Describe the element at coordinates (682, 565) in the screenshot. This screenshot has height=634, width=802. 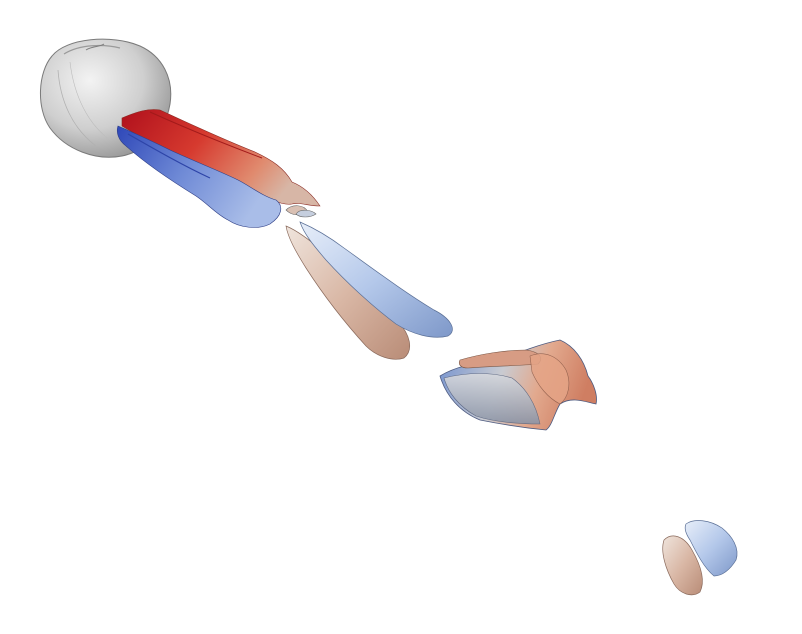
I see `vortex-pair-3-tan` at that location.